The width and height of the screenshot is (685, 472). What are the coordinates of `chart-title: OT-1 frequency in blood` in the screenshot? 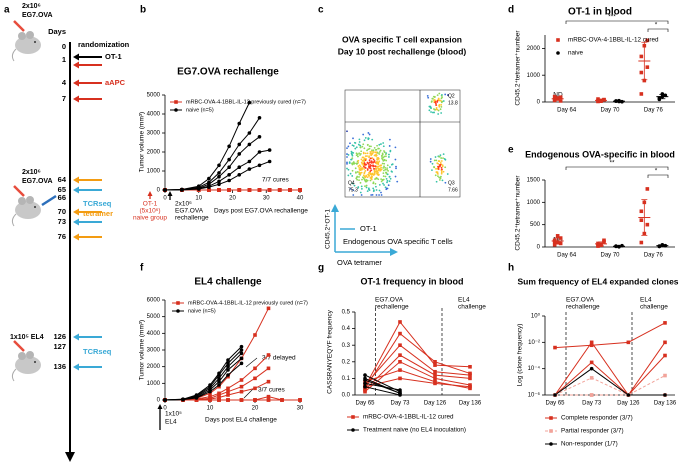 It's located at (411, 281).